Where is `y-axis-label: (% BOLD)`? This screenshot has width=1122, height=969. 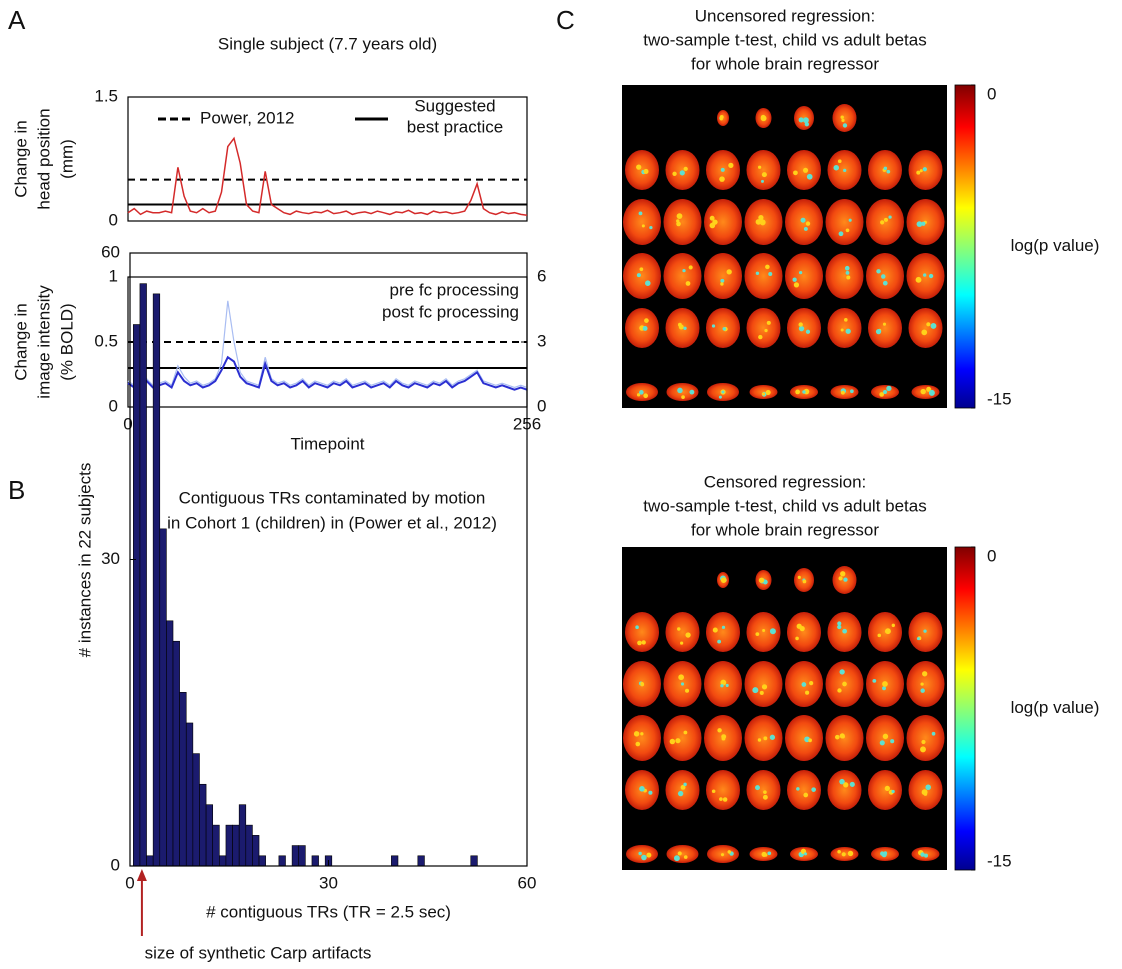
y-axis-label: (% BOLD) is located at coordinates (66, 341).